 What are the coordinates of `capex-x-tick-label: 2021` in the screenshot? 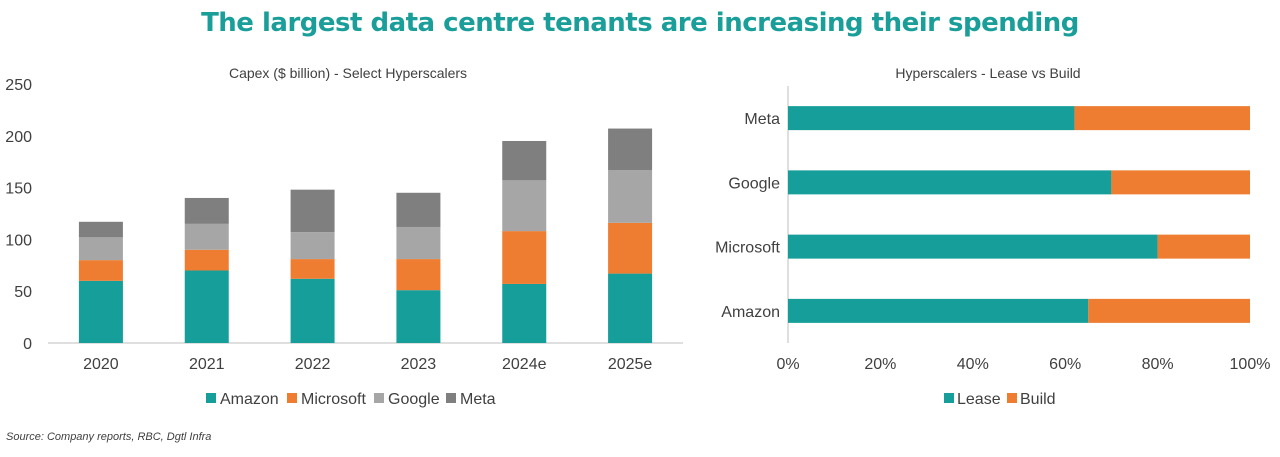 It's located at (207, 364).